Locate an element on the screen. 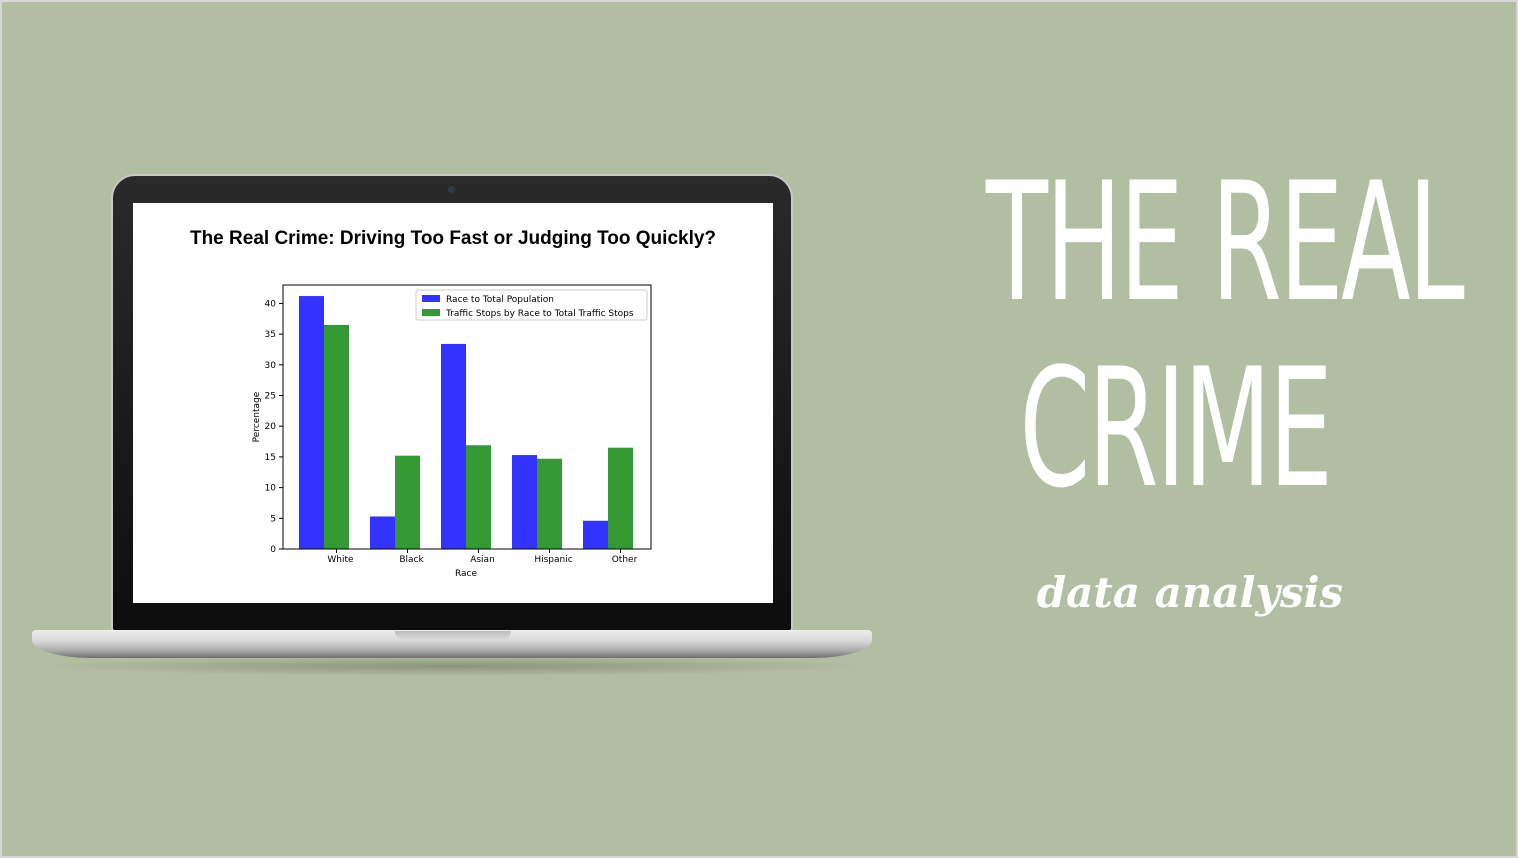 The image size is (1518, 858). x-axis-label: Race is located at coordinates (466, 574).